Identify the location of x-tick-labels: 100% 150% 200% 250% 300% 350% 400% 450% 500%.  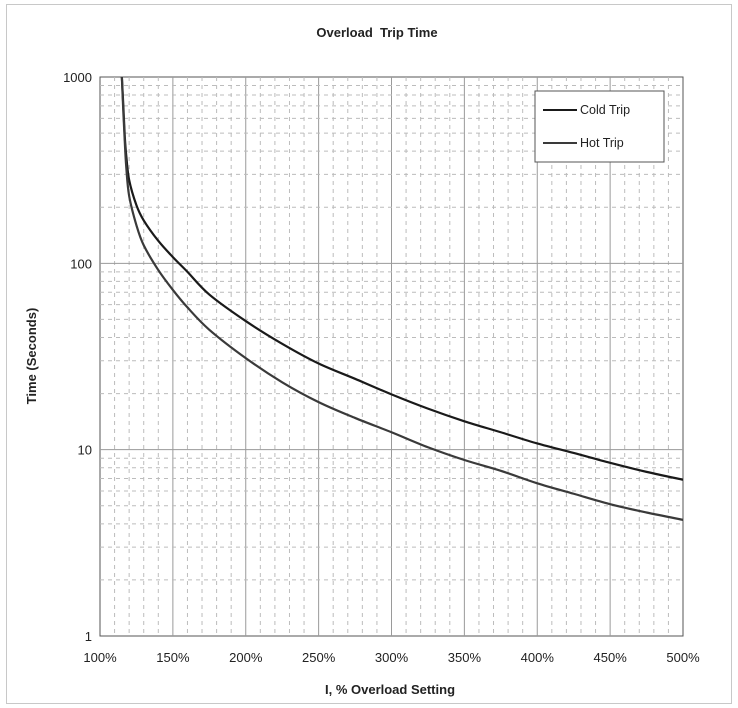
(391, 657).